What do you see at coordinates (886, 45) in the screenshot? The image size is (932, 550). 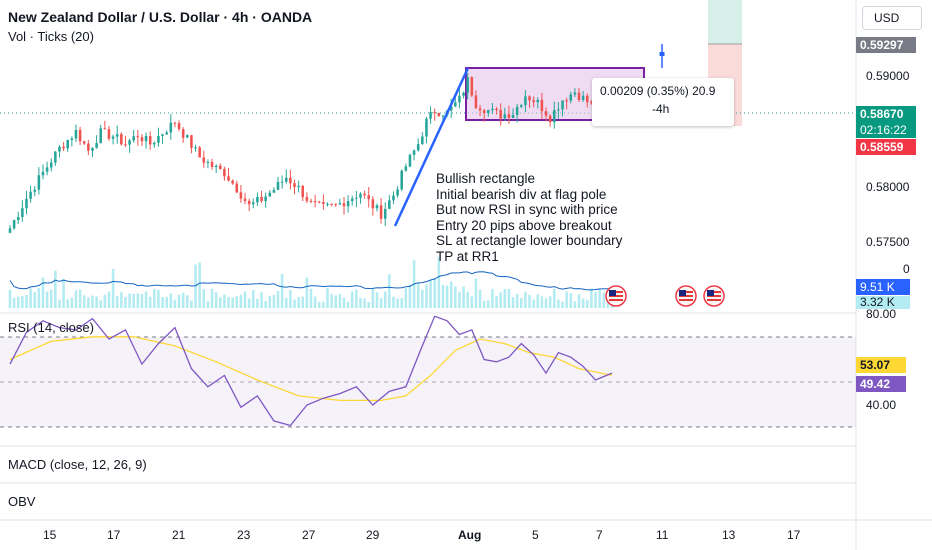 I see `tp-price-label: 0.59297` at bounding box center [886, 45].